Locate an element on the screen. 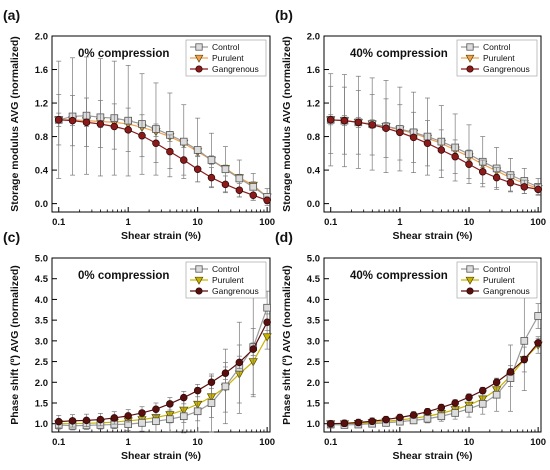 Image resolution: width=550 pixels, height=470 pixels. y-tick-label: 4.5 is located at coordinates (314, 279).